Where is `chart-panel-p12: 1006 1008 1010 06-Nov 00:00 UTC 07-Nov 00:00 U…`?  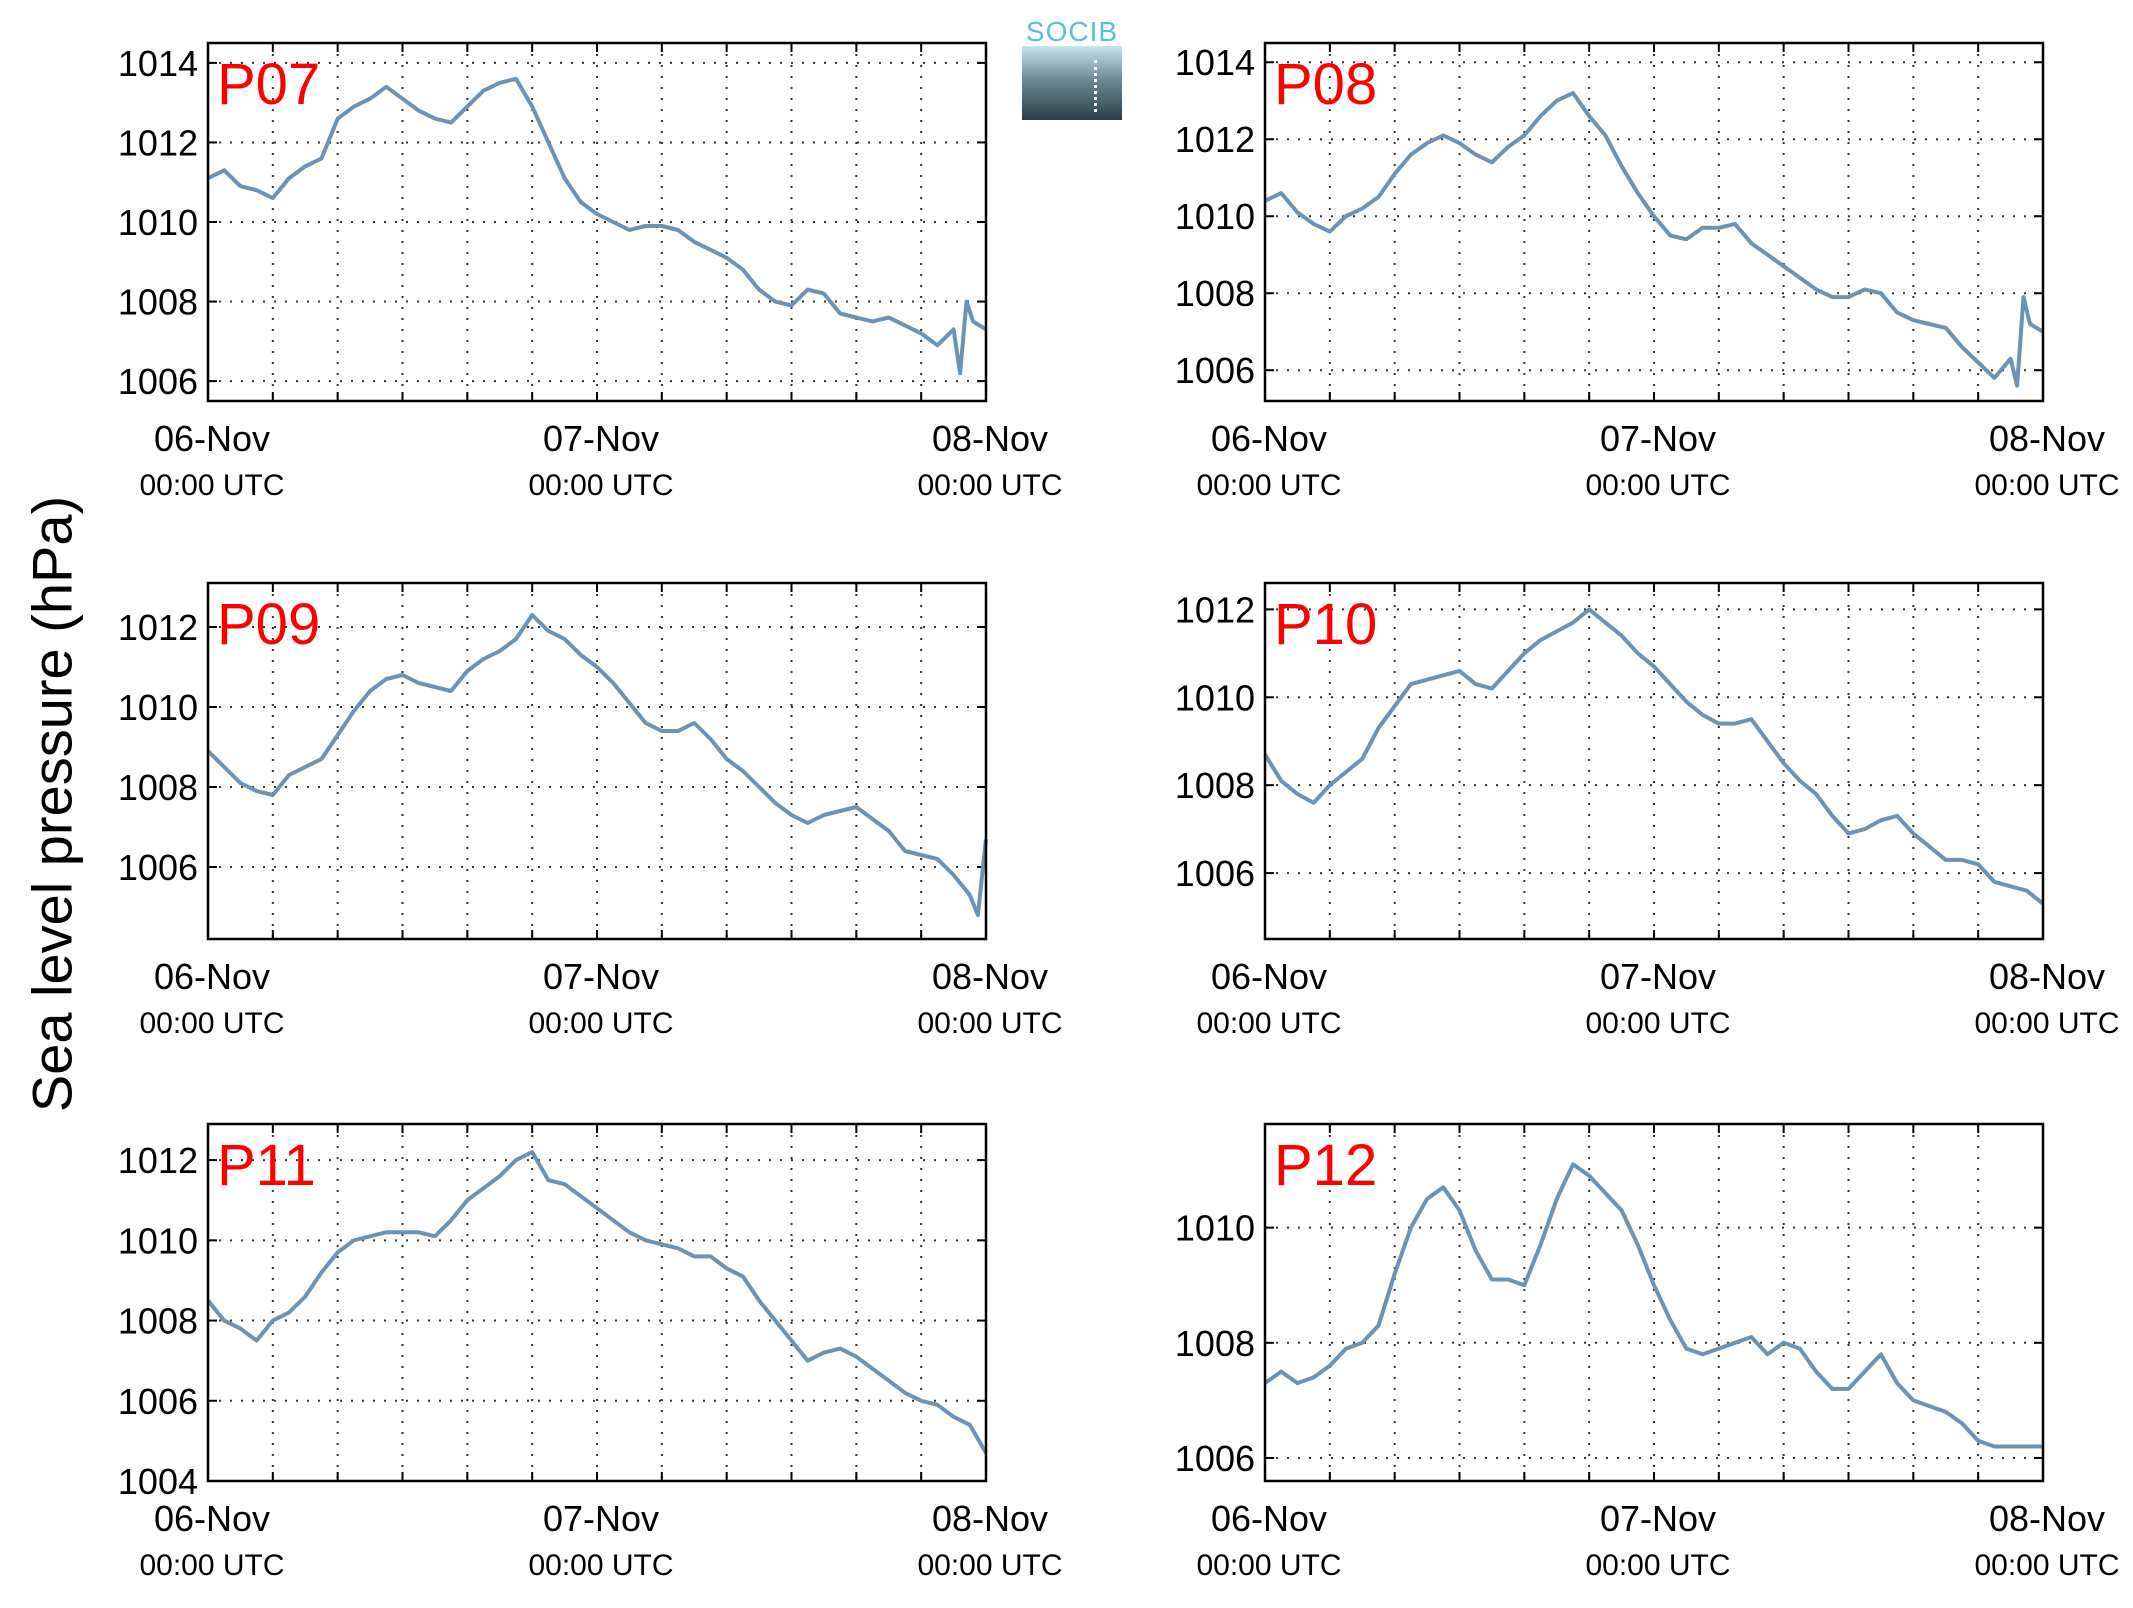 chart-panel-p12: 1006 1008 1010 06-Nov 00:00 UTC 07-Nov 00:00 U… is located at coordinates (1647, 1352).